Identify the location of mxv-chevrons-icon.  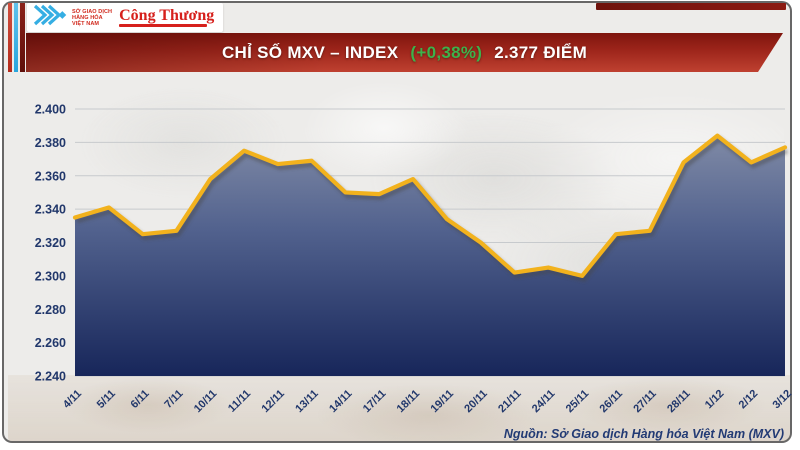
(50, 17).